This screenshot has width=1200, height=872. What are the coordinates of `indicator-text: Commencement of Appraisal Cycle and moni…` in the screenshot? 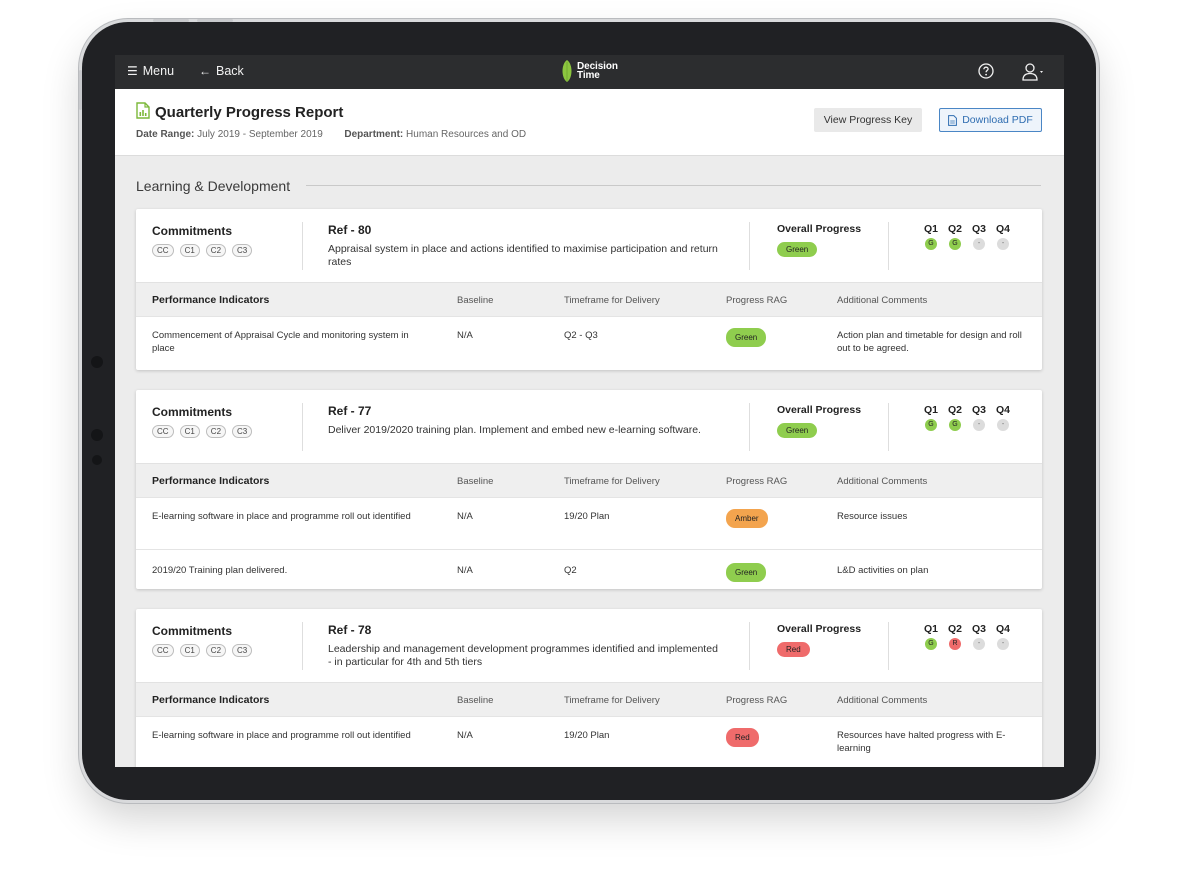 It's located at (280, 342).